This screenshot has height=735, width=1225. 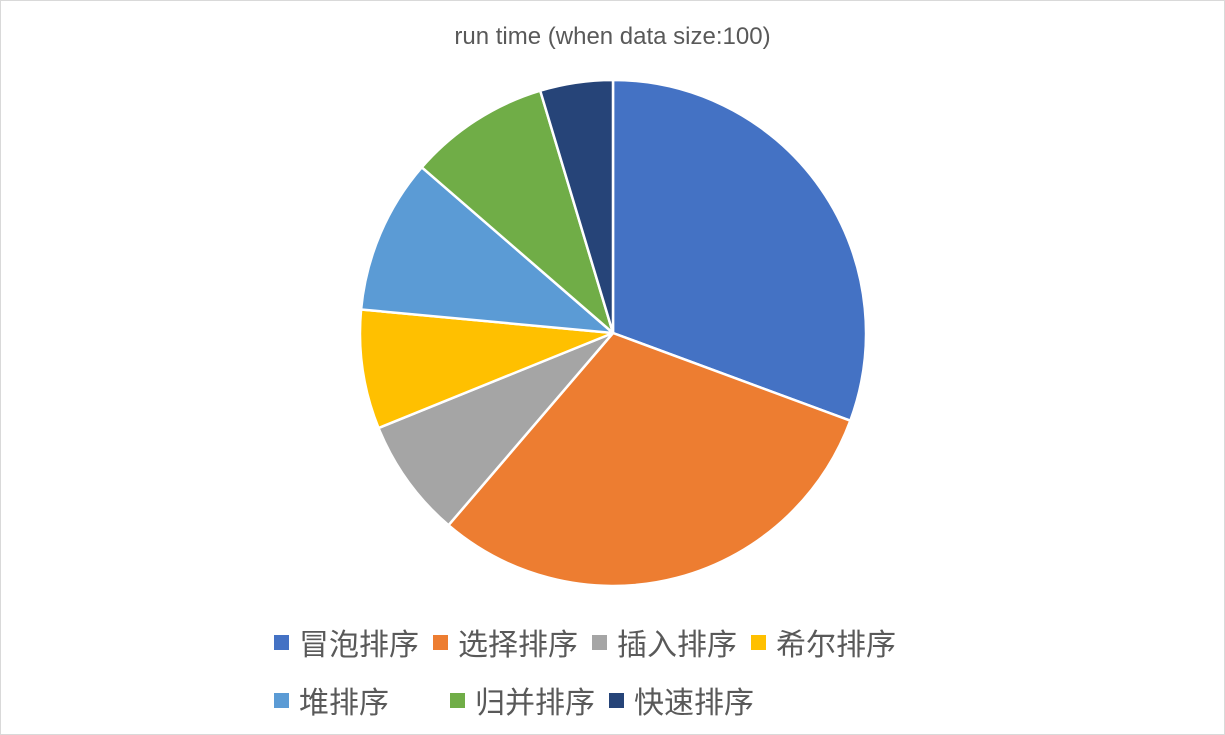 What do you see at coordinates (359, 645) in the screenshot?
I see `legend-label: 冒泡排序` at bounding box center [359, 645].